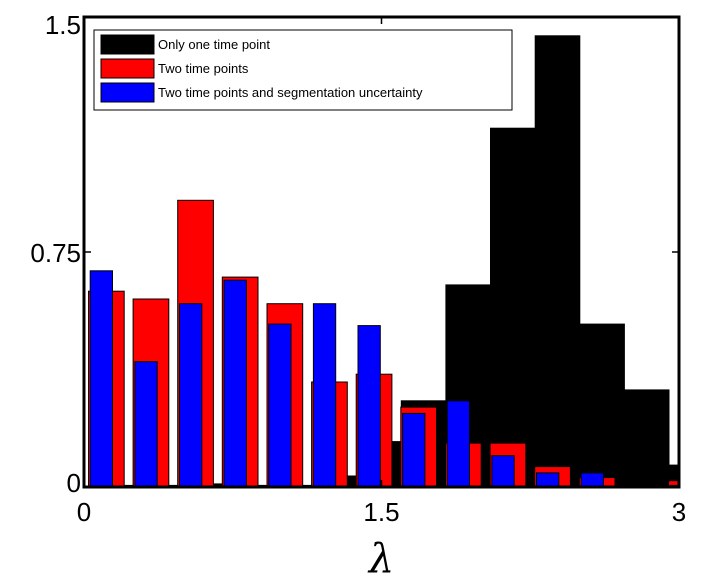 The width and height of the screenshot is (713, 579). I want to click on bar-series3-bin7, so click(369, 406).